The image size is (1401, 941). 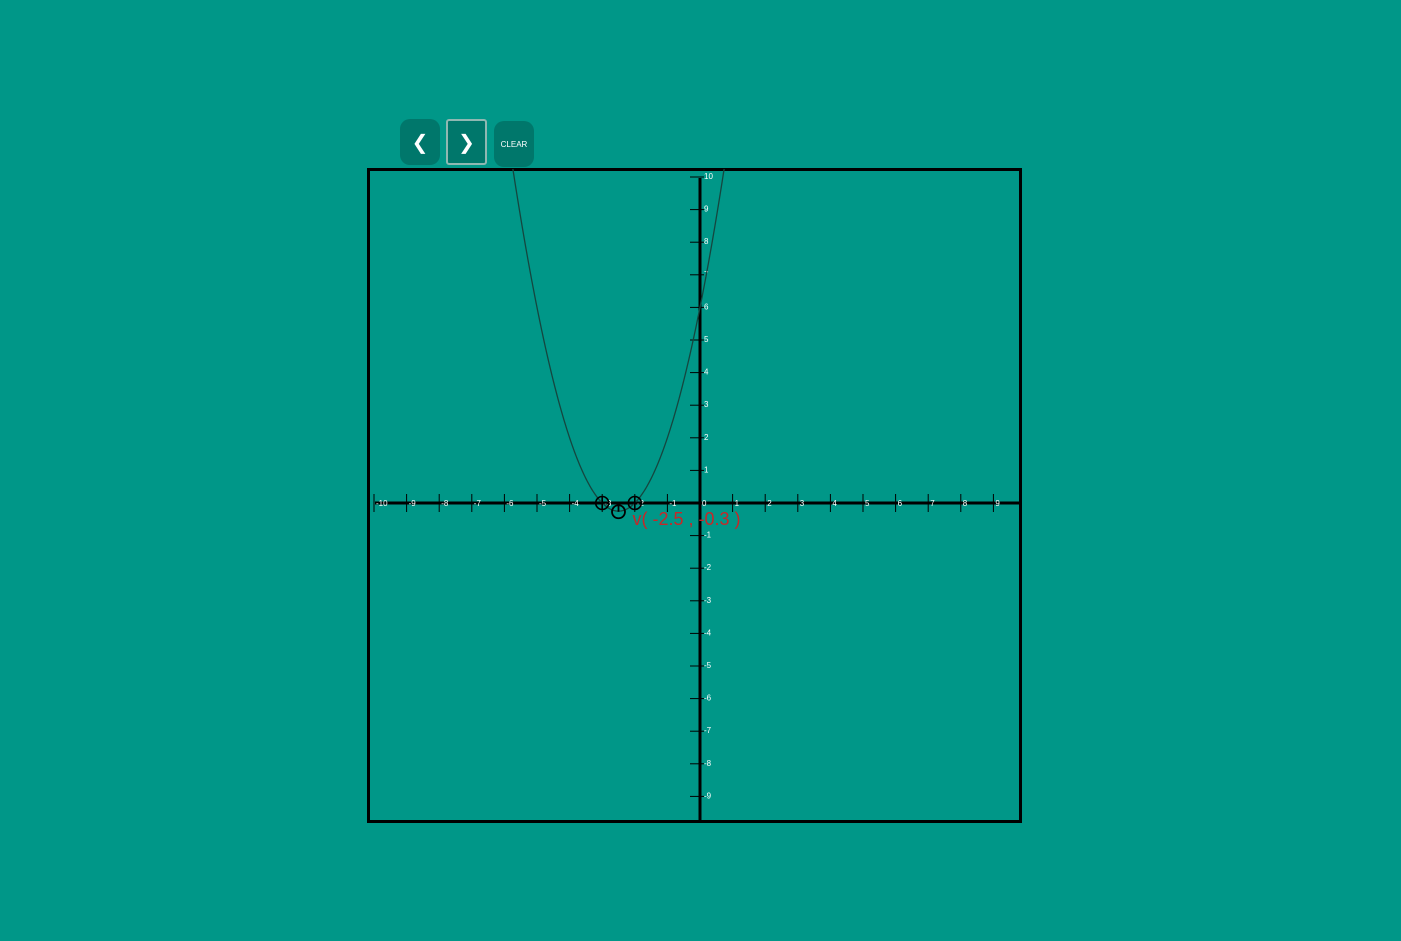 I want to click on vertex-icon, so click(x=618, y=512).